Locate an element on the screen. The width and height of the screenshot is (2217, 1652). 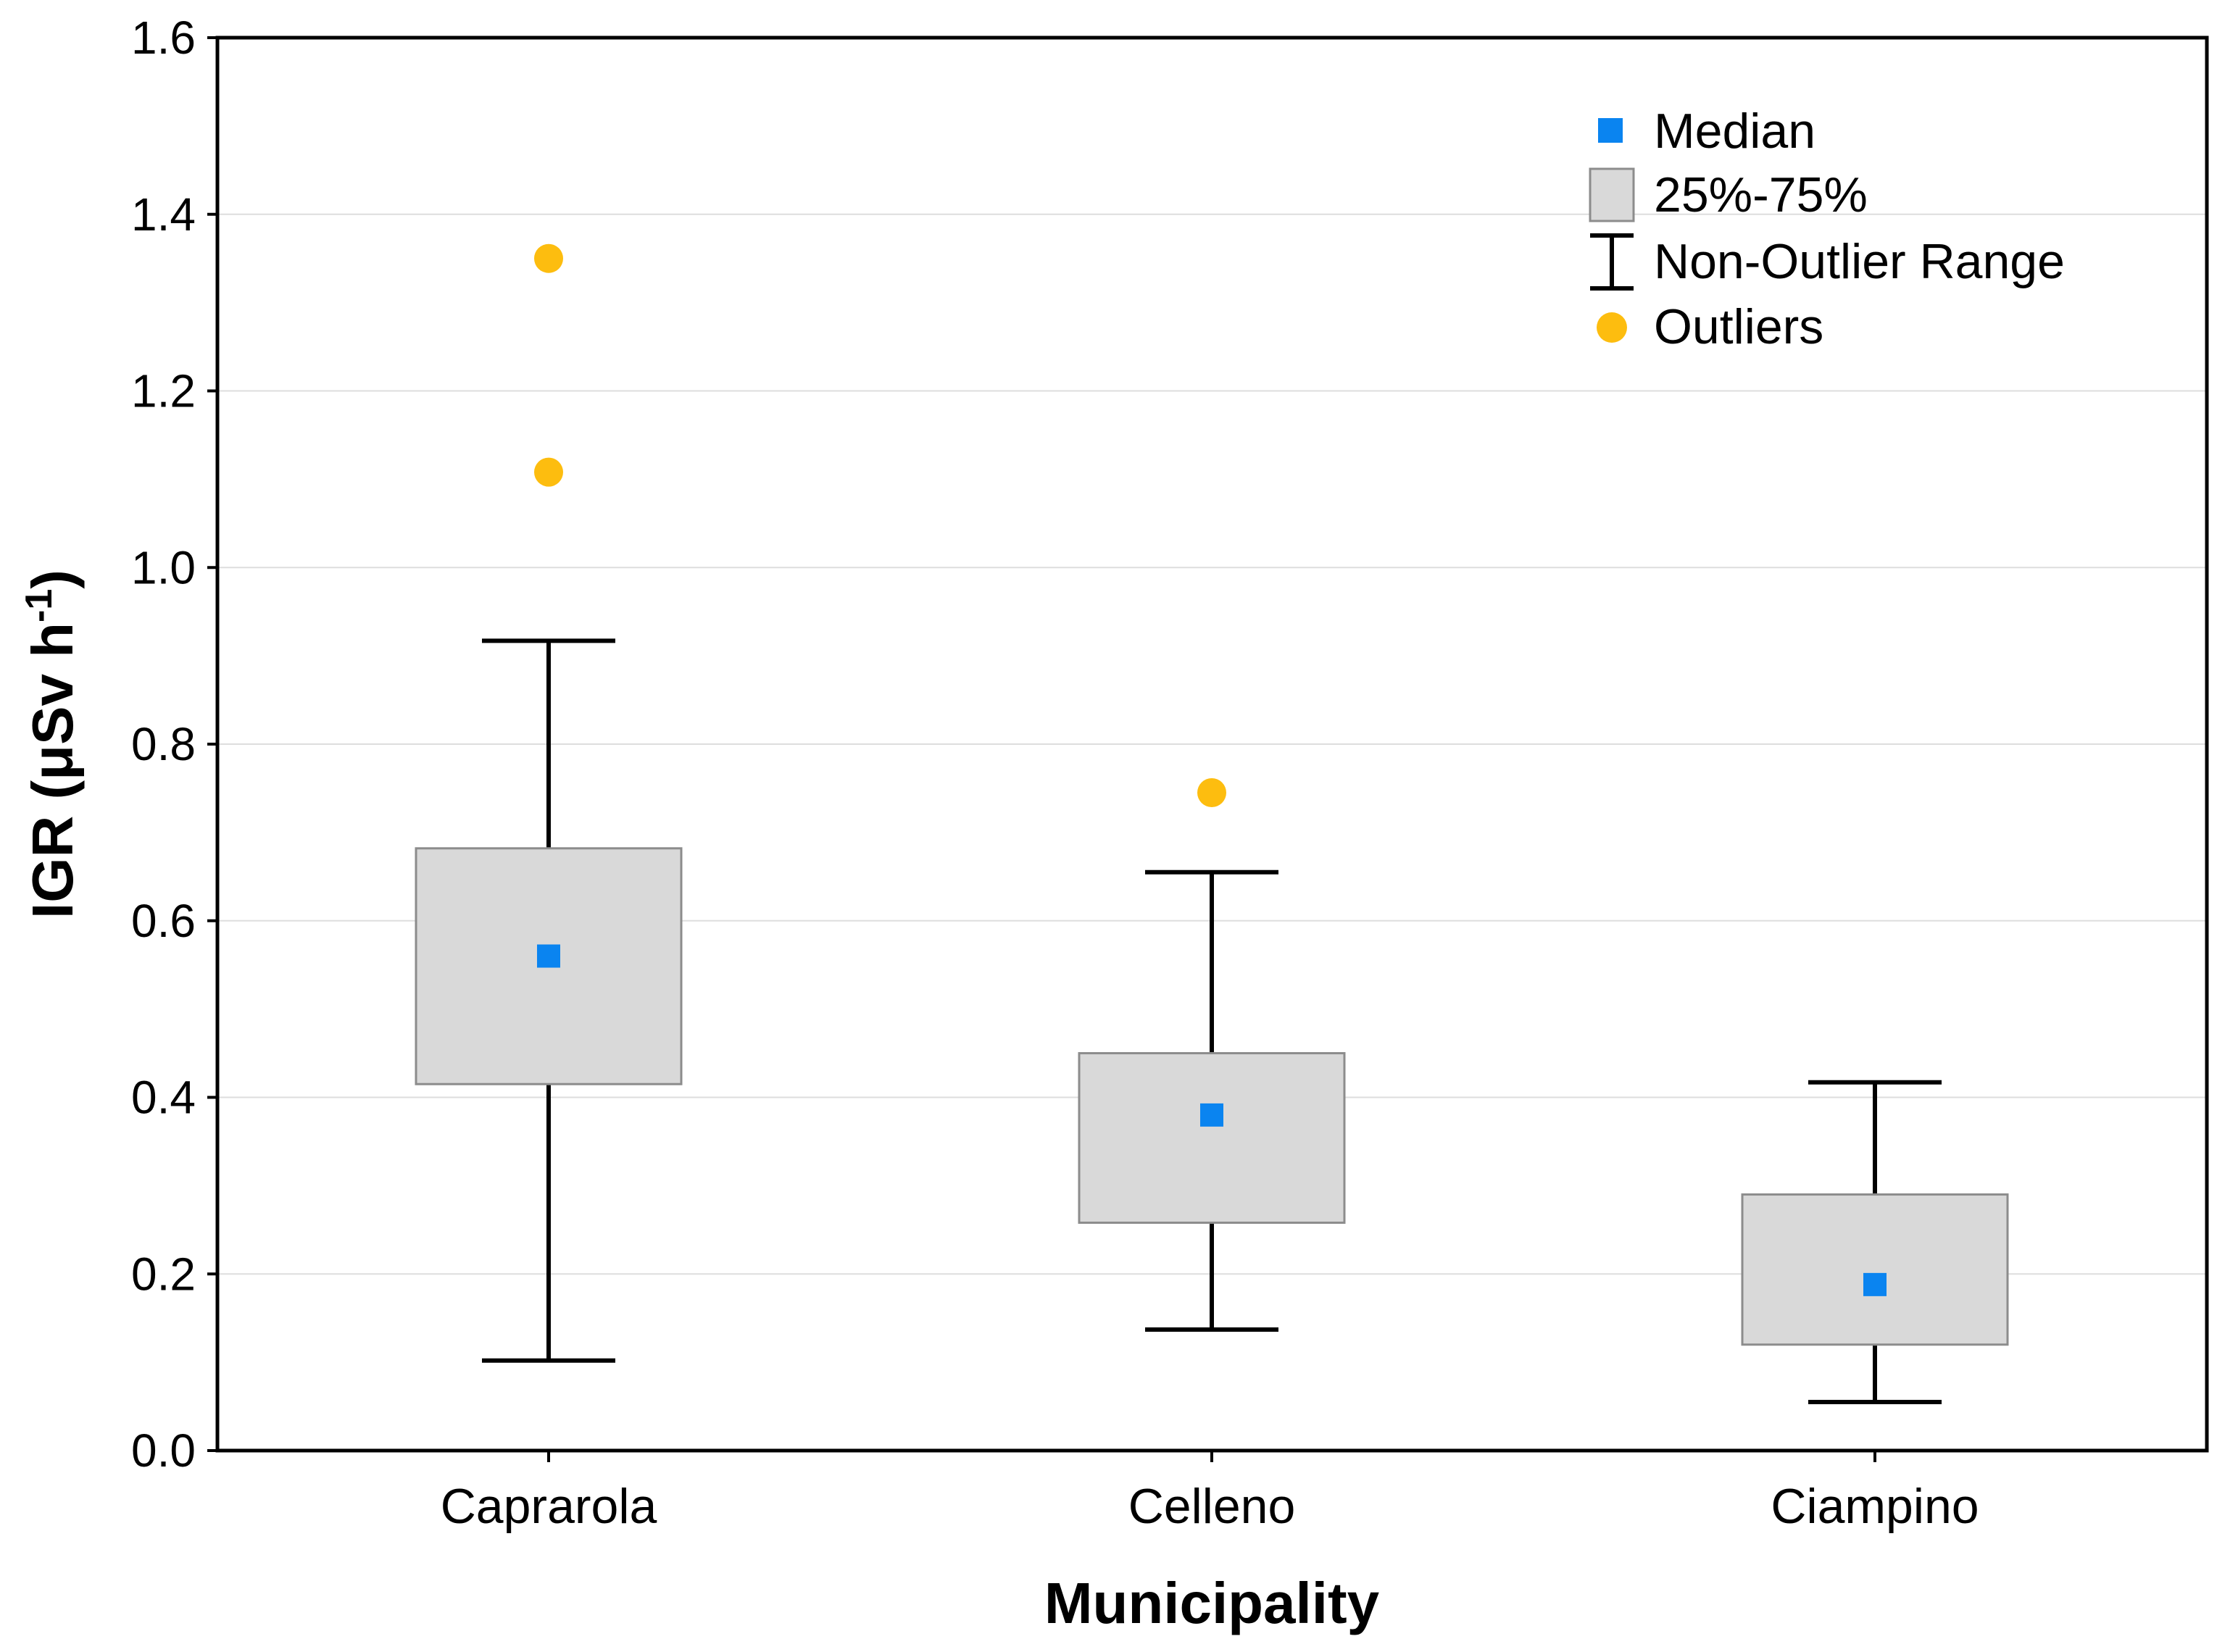
legend-median-swatch is located at coordinates (1610, 130).